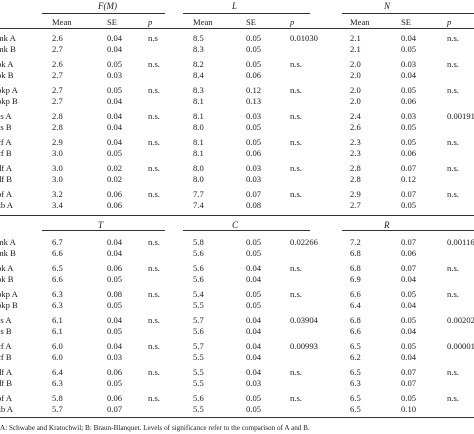 This screenshot has width=474, height=434. I want to click on cell-mean: 5.8, so click(57, 398).